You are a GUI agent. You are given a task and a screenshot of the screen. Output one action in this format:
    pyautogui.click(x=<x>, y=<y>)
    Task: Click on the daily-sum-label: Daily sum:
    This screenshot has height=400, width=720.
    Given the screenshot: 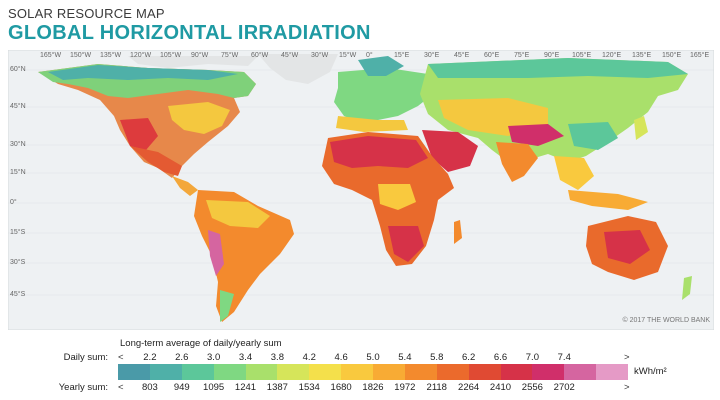 What is the action you would take?
    pyautogui.click(x=85, y=357)
    